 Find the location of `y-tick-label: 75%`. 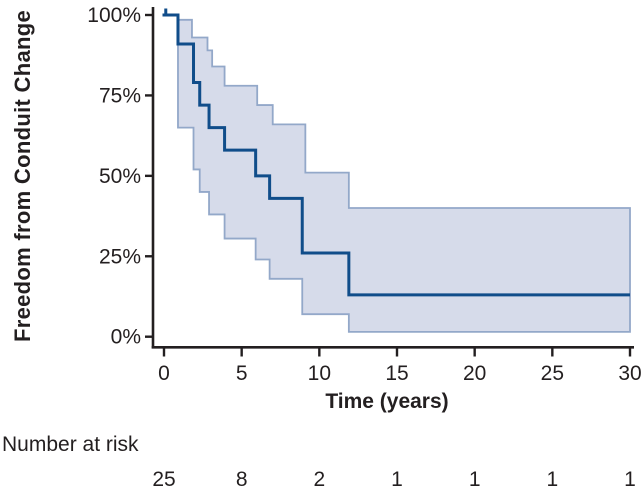

y-tick-label: 75% is located at coordinates (120, 95).